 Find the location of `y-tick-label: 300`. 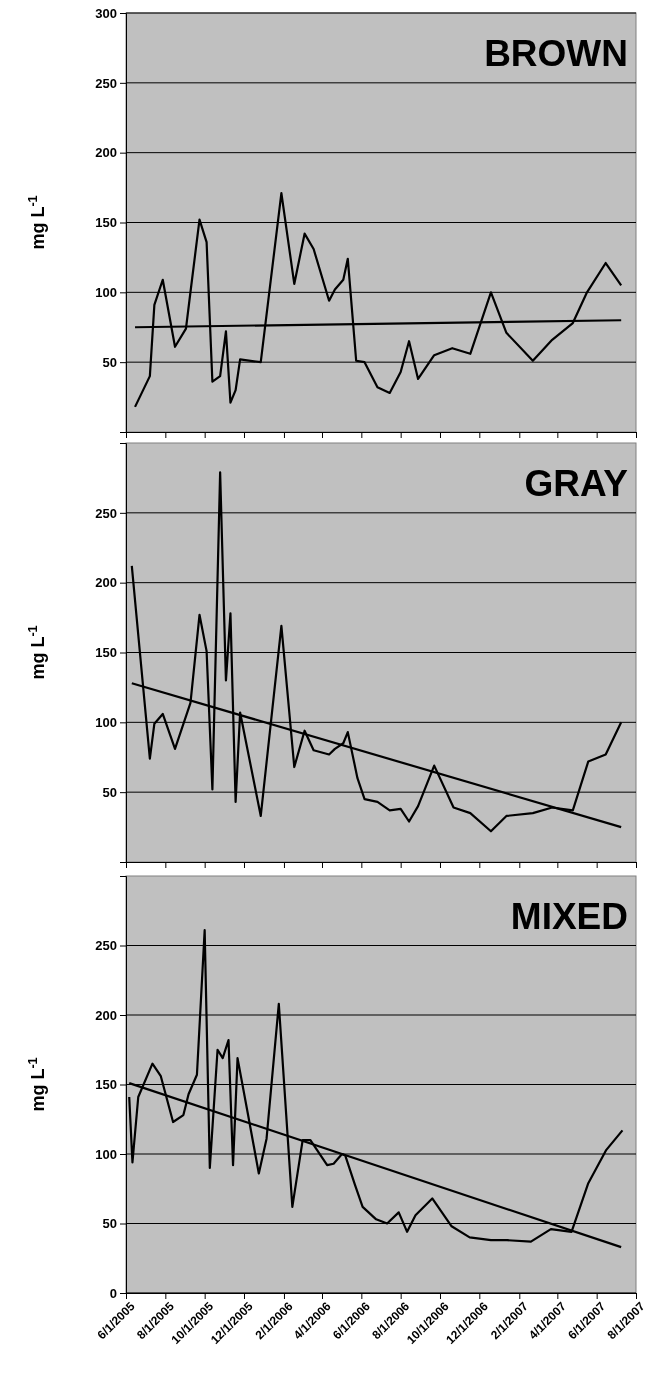

y-tick-label: 300 is located at coordinates (106, 13).